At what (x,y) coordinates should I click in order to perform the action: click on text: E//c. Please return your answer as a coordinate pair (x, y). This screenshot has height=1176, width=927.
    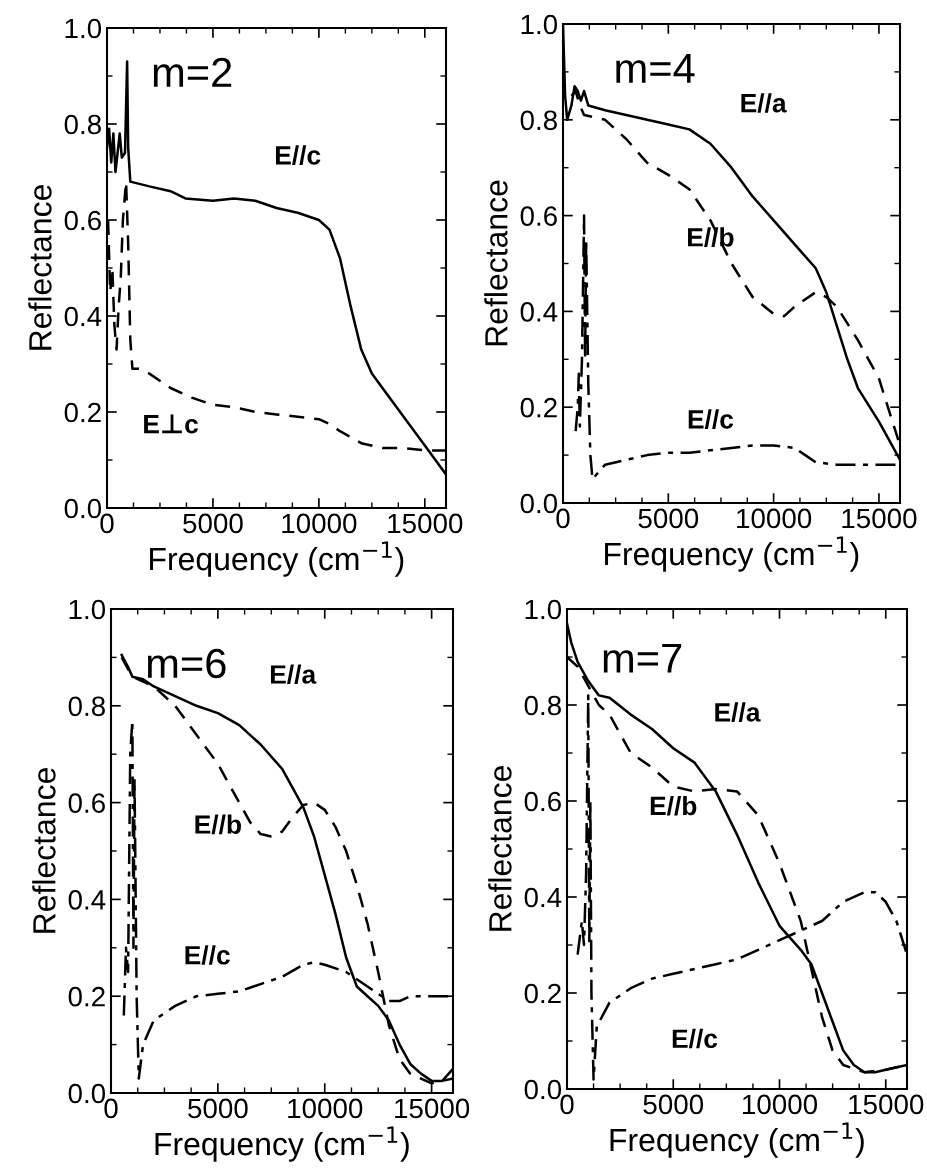
    Looking at the image, I should click on (695, 1038).